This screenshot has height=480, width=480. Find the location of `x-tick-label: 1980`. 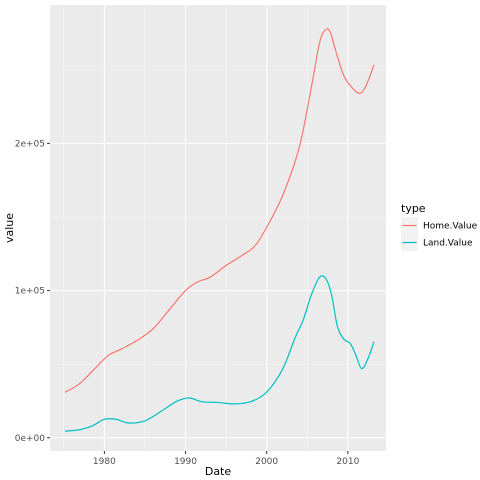

x-tick-label: 1980 is located at coordinates (104, 462).